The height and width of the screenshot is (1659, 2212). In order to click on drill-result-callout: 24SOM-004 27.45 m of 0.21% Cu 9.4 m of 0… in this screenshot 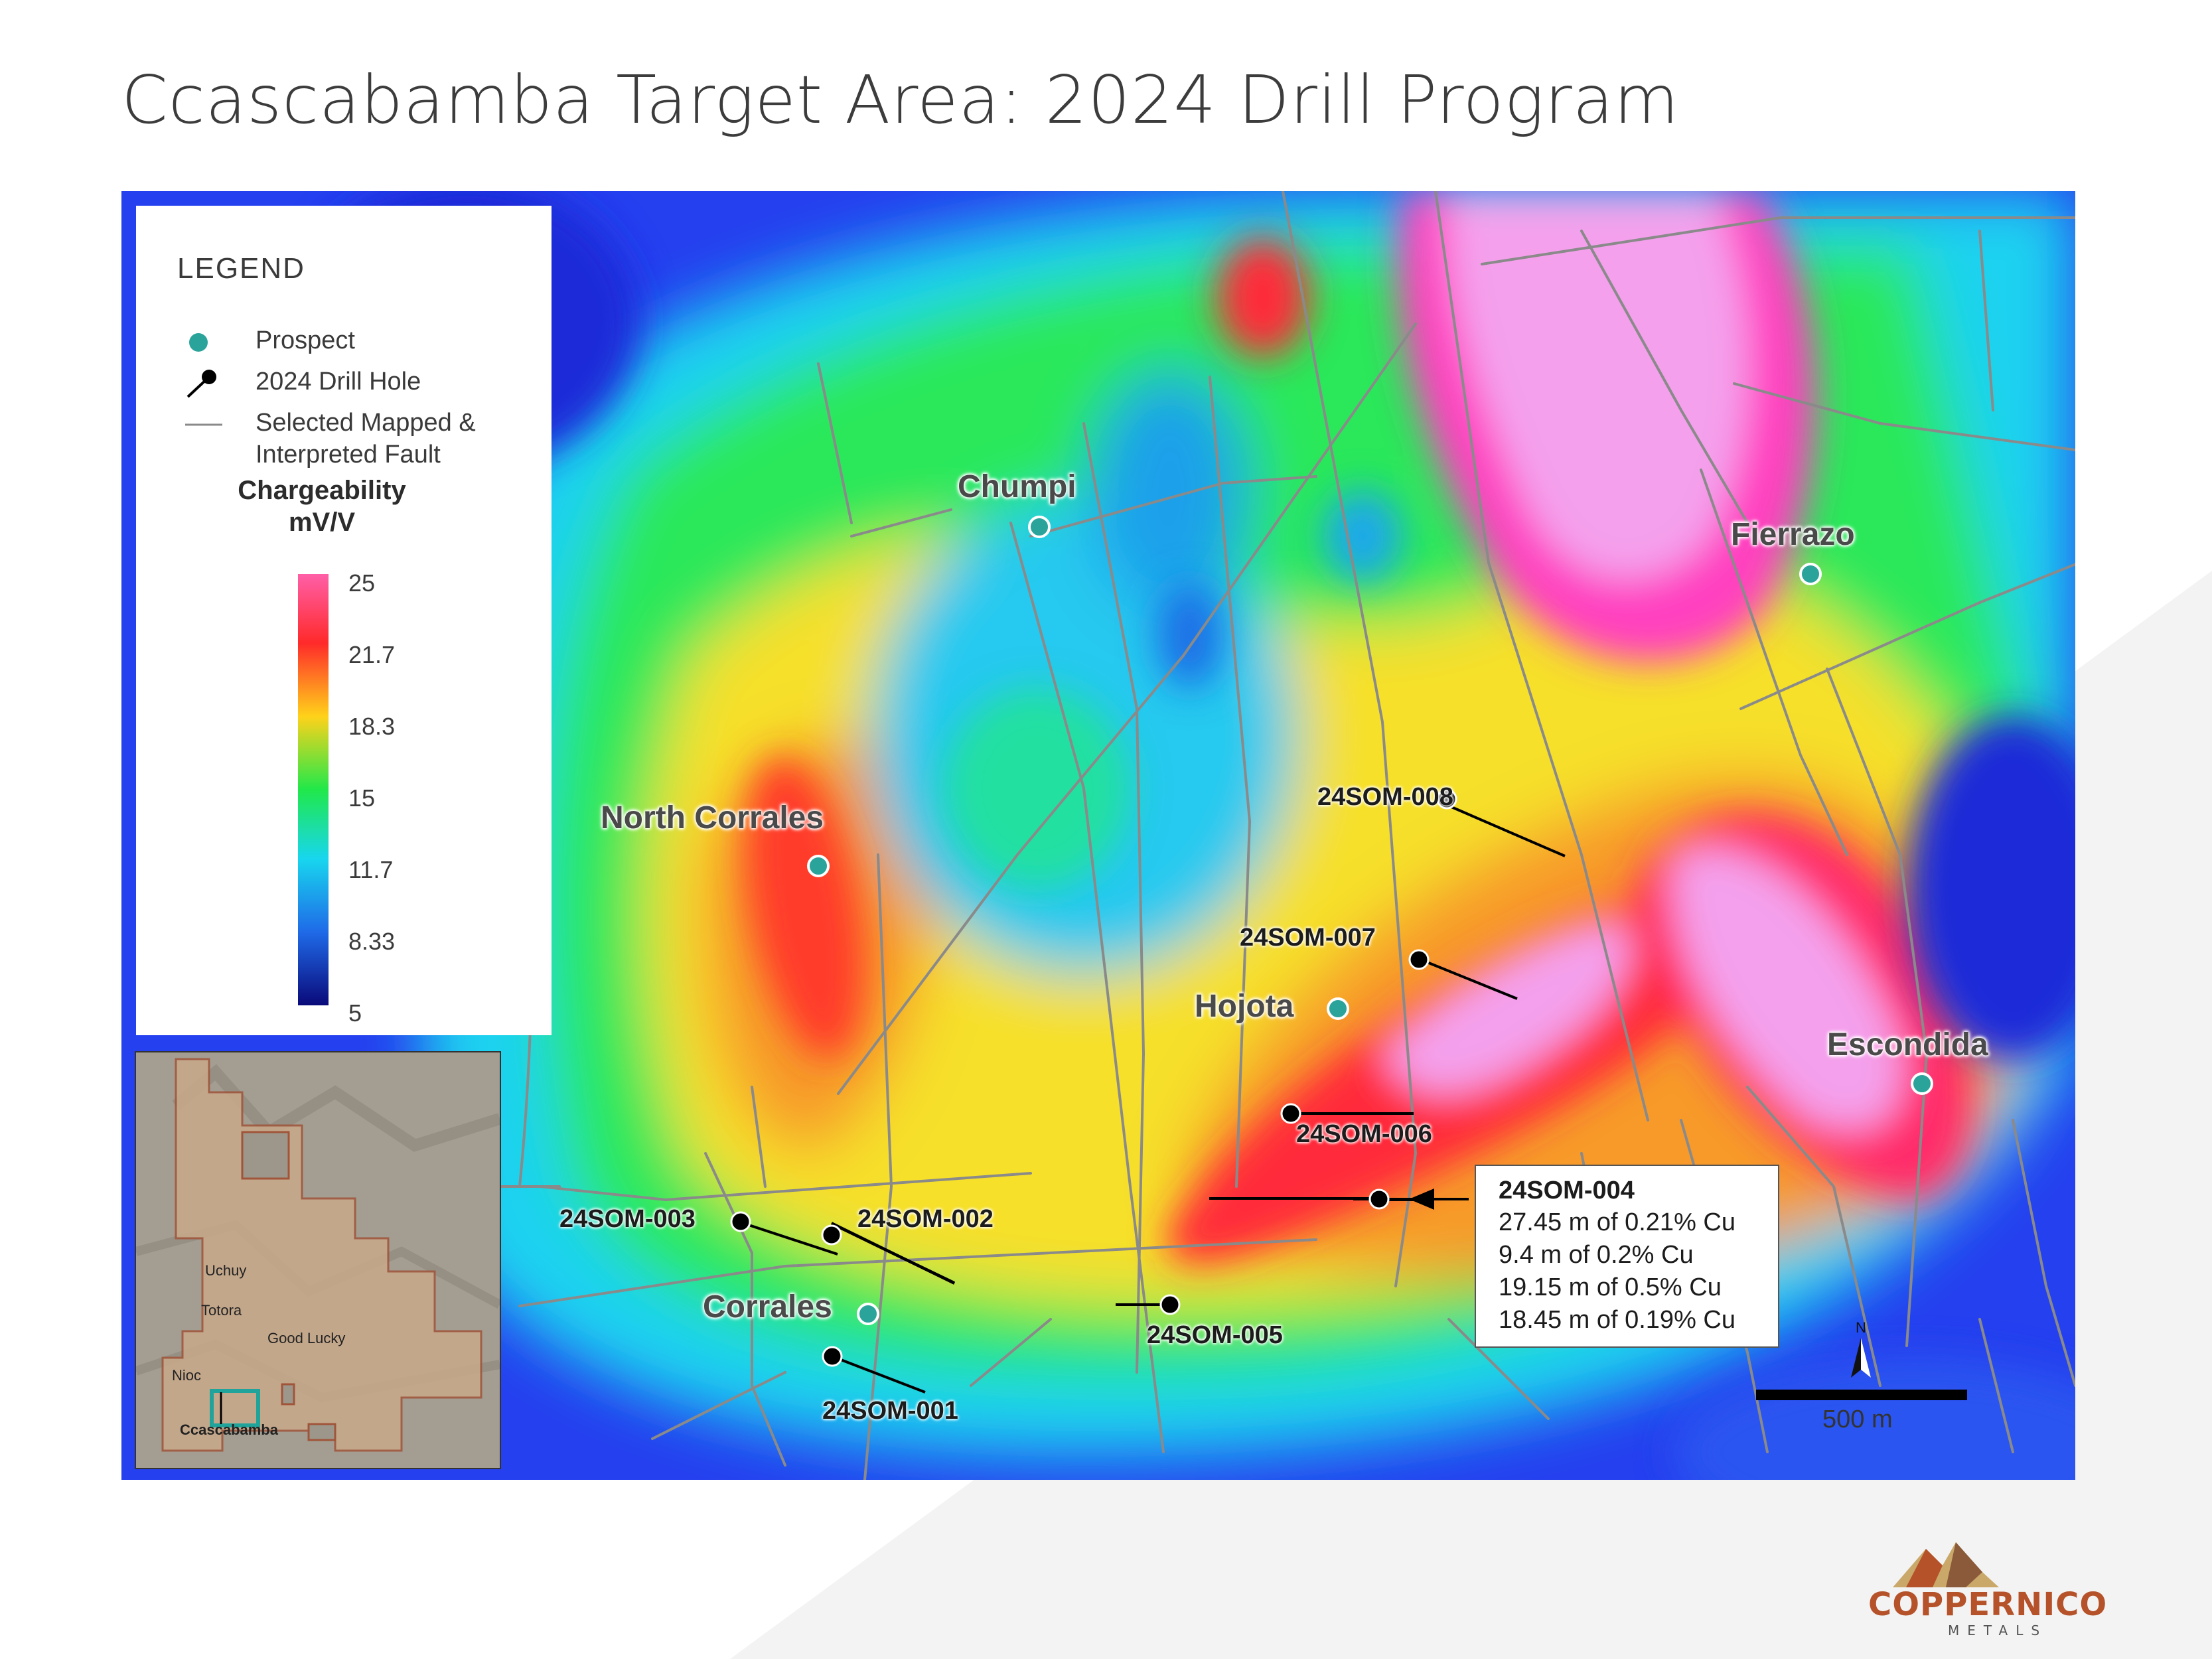, I will do `click(1627, 1256)`.